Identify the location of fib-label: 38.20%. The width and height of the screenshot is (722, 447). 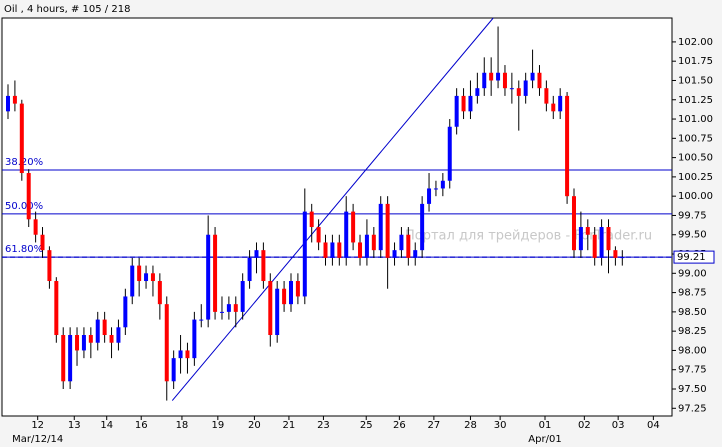
(24, 162).